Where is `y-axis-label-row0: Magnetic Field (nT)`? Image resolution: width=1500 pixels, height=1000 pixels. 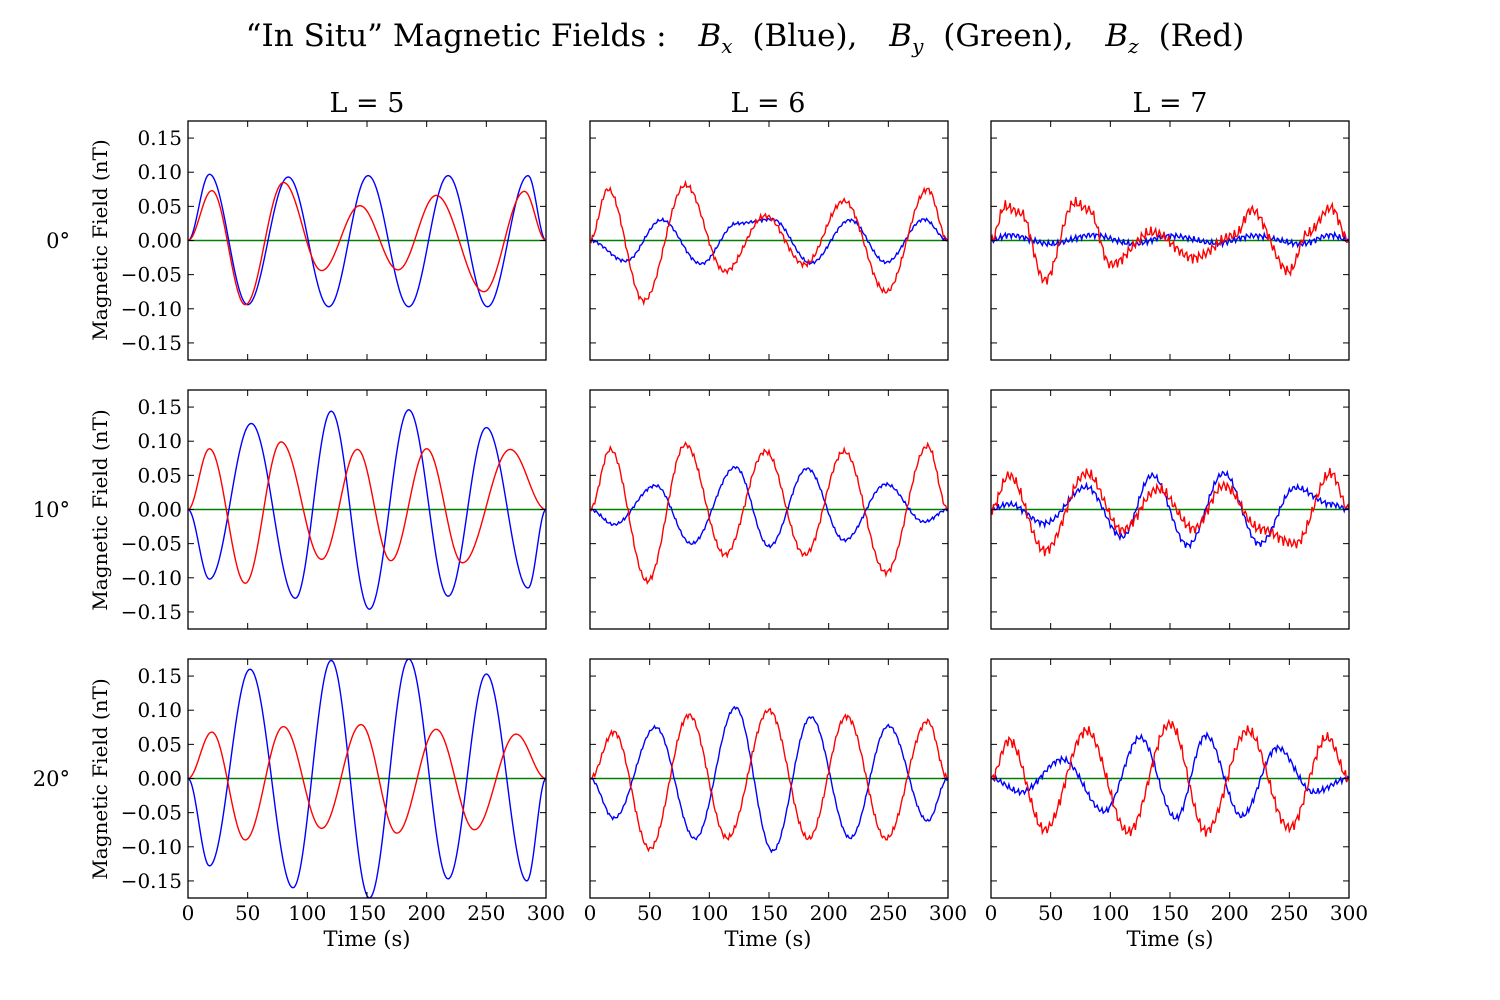
y-axis-label-row0: Magnetic Field (nT) is located at coordinates (100, 239).